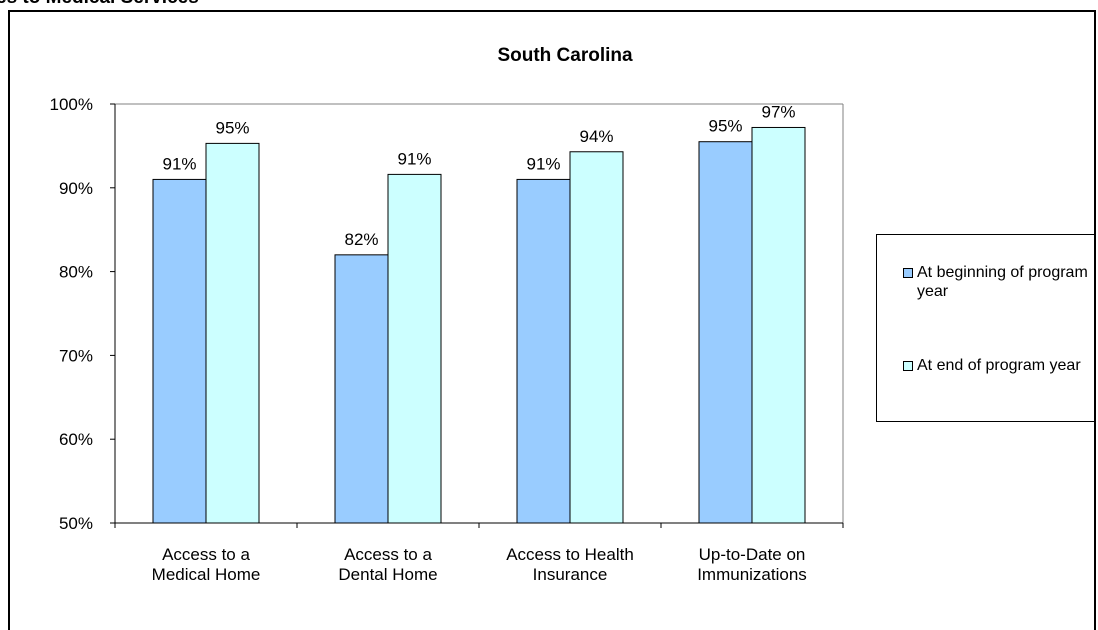 This screenshot has height=630, width=1098. I want to click on legend-item-begin: At beginning of program year, so click(997, 282).